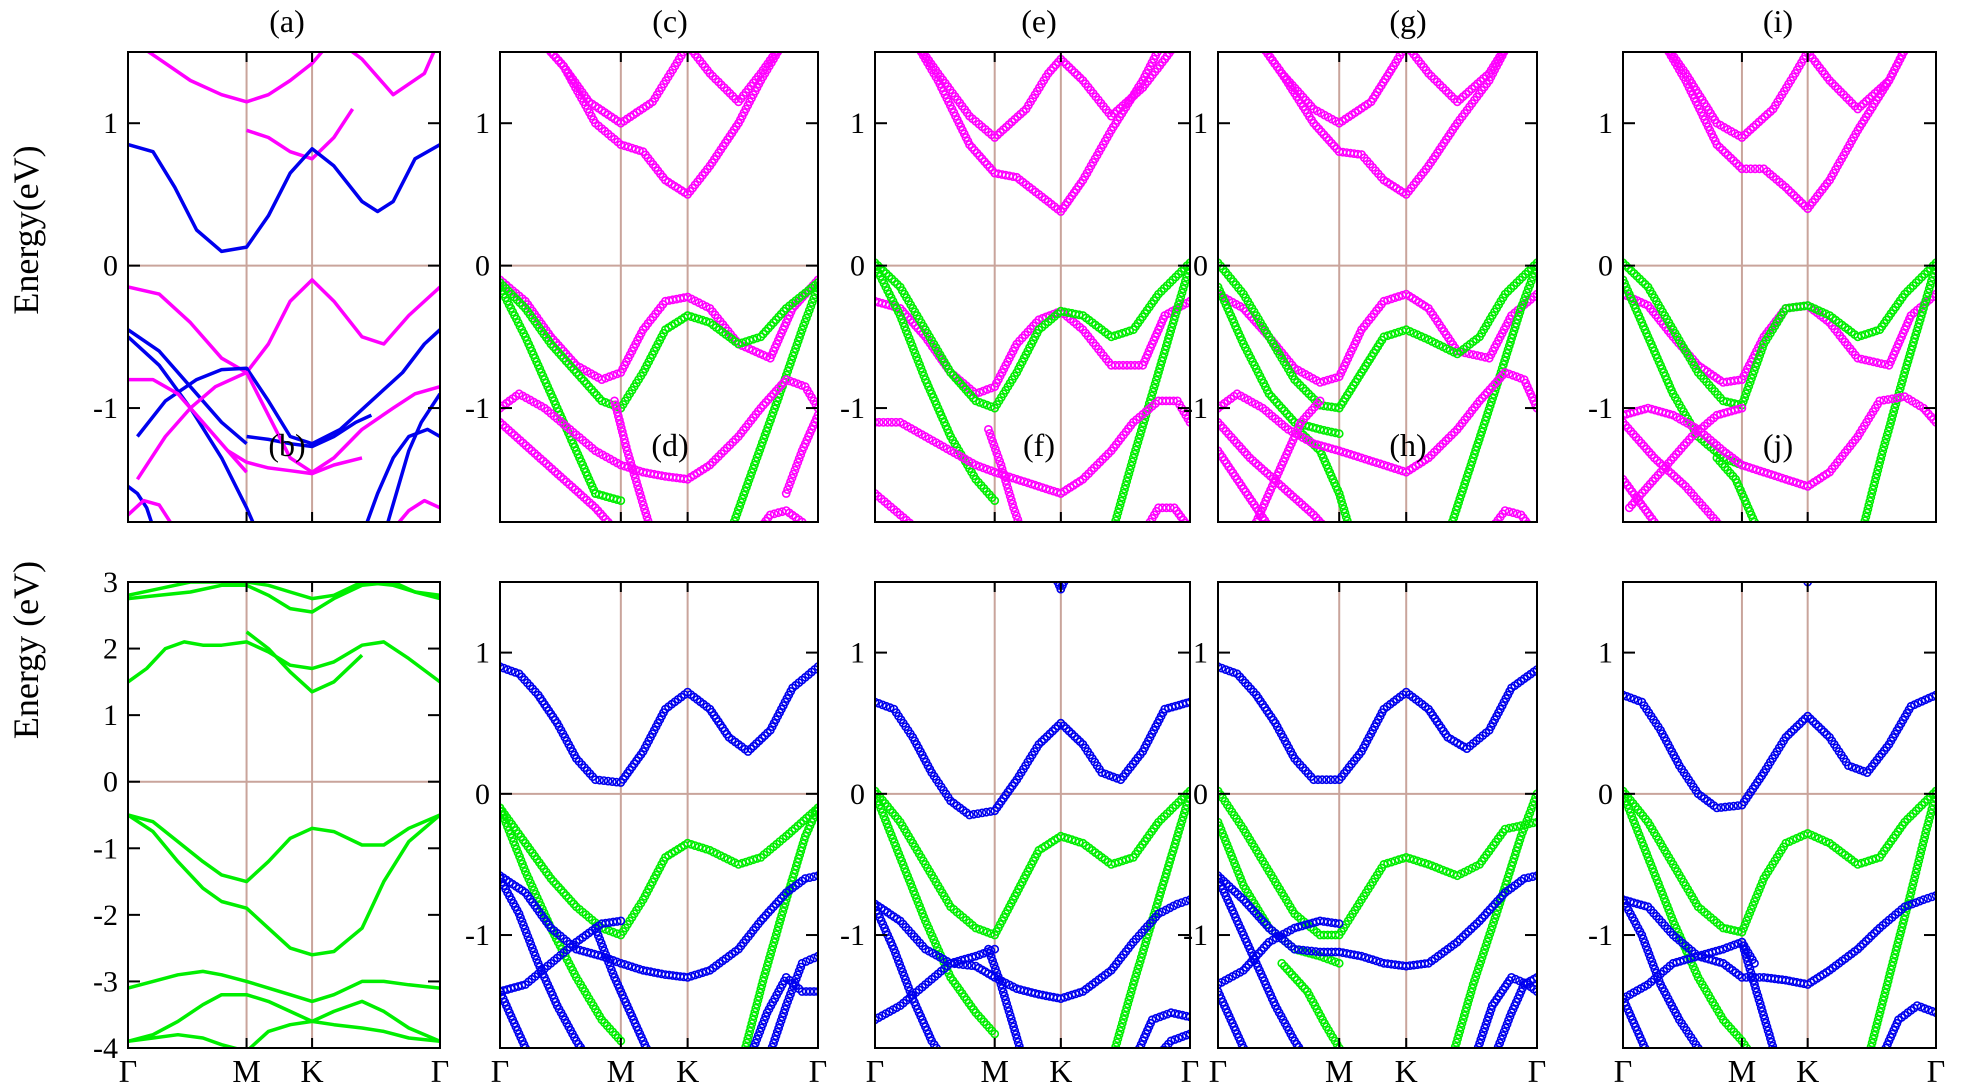 Image resolution: width=1961 pixels, height=1090 pixels. Describe the element at coordinates (1060, 1071) in the screenshot. I see `x-tick-label: K` at that location.